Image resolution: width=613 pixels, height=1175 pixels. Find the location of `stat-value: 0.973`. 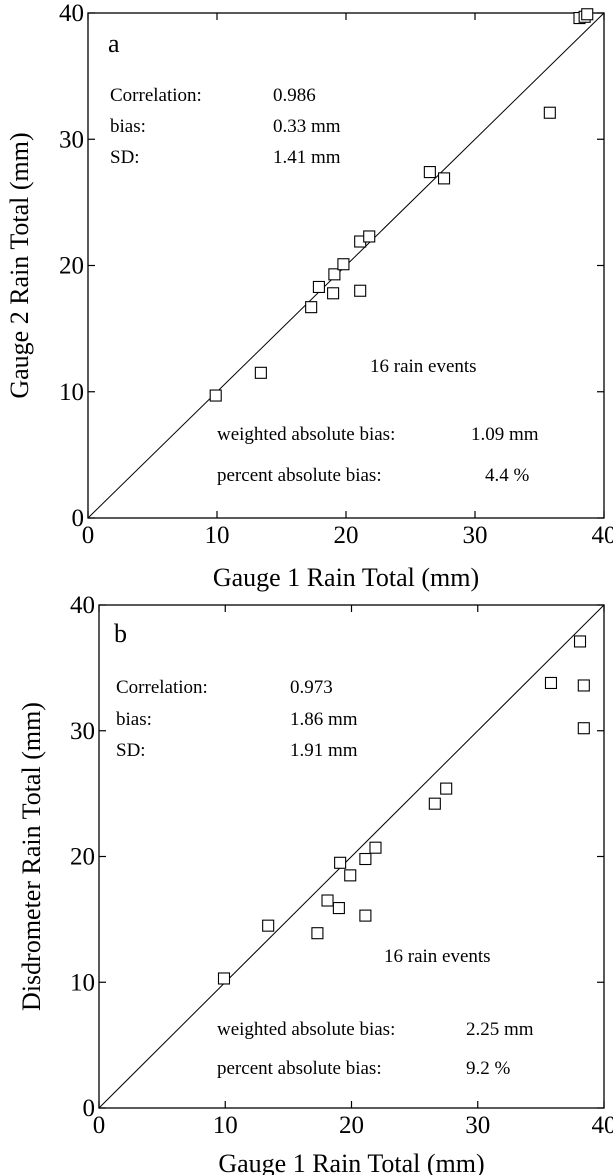

stat-value: 0.973 is located at coordinates (311, 687).